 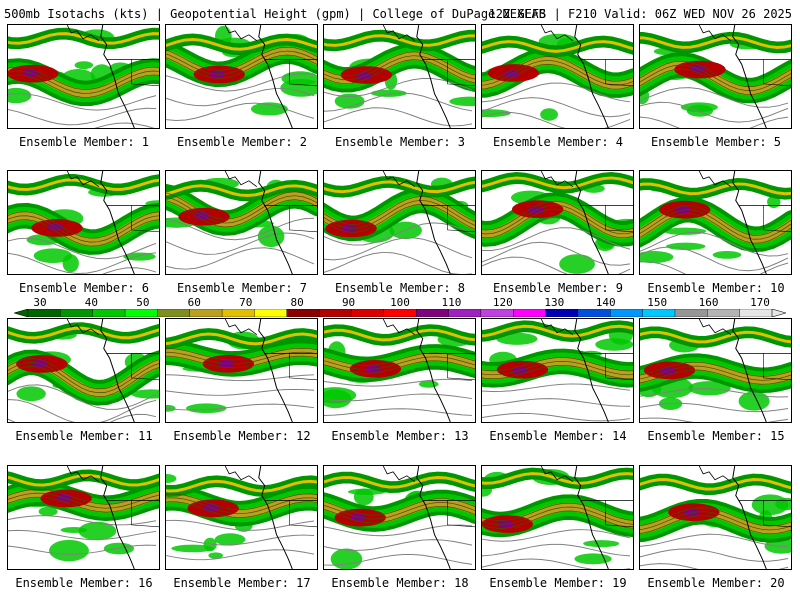 What do you see at coordinates (246, 302) in the screenshot?
I see `colorbar-label: 70` at bounding box center [246, 302].